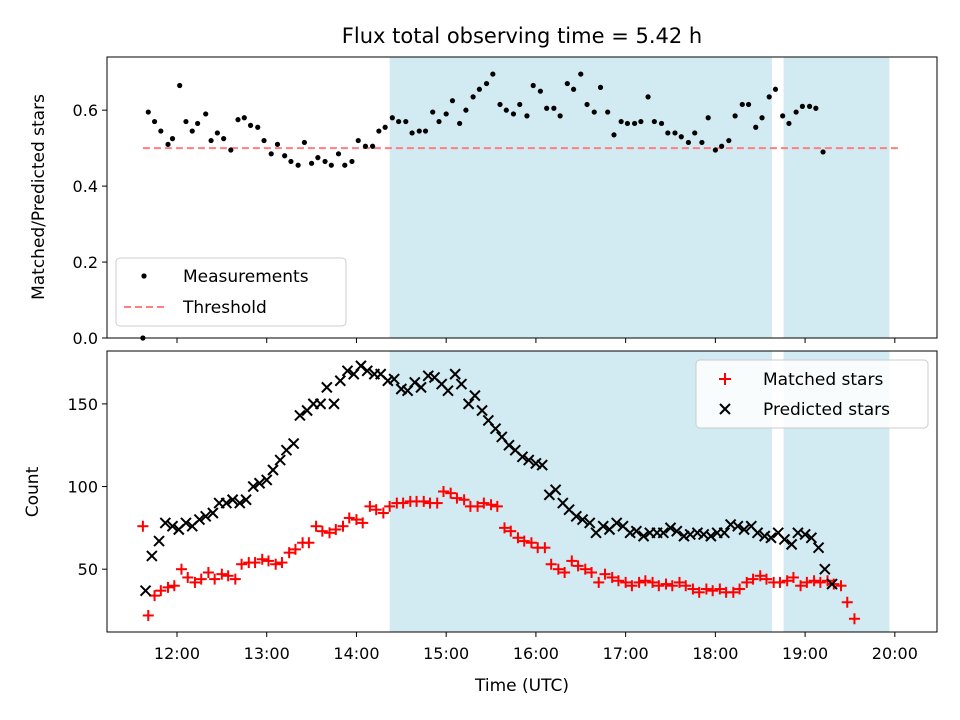 The height and width of the screenshot is (720, 960). What do you see at coordinates (231, 292) in the screenshot?
I see `top-legend-box` at bounding box center [231, 292].